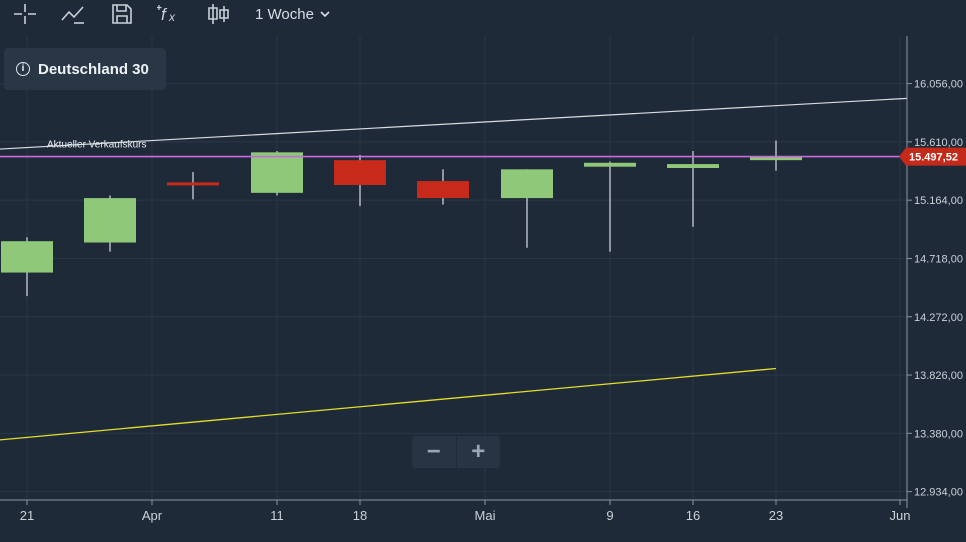 Image resolution: width=966 pixels, height=542 pixels. What do you see at coordinates (122, 14) in the screenshot?
I see `save-icon` at bounding box center [122, 14].